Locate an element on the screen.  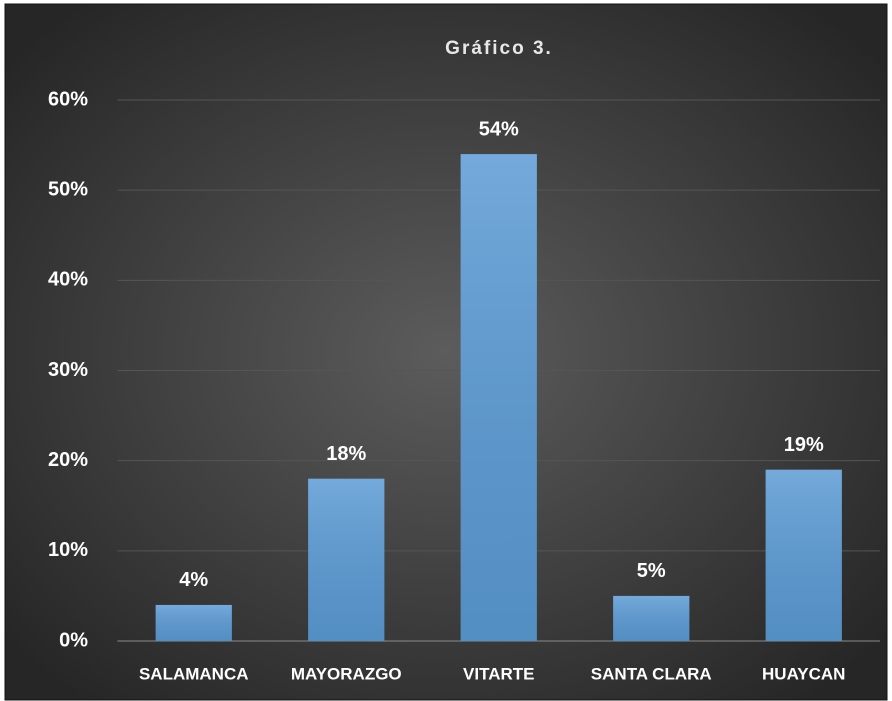
y-tick-label: 60% is located at coordinates (68, 99).